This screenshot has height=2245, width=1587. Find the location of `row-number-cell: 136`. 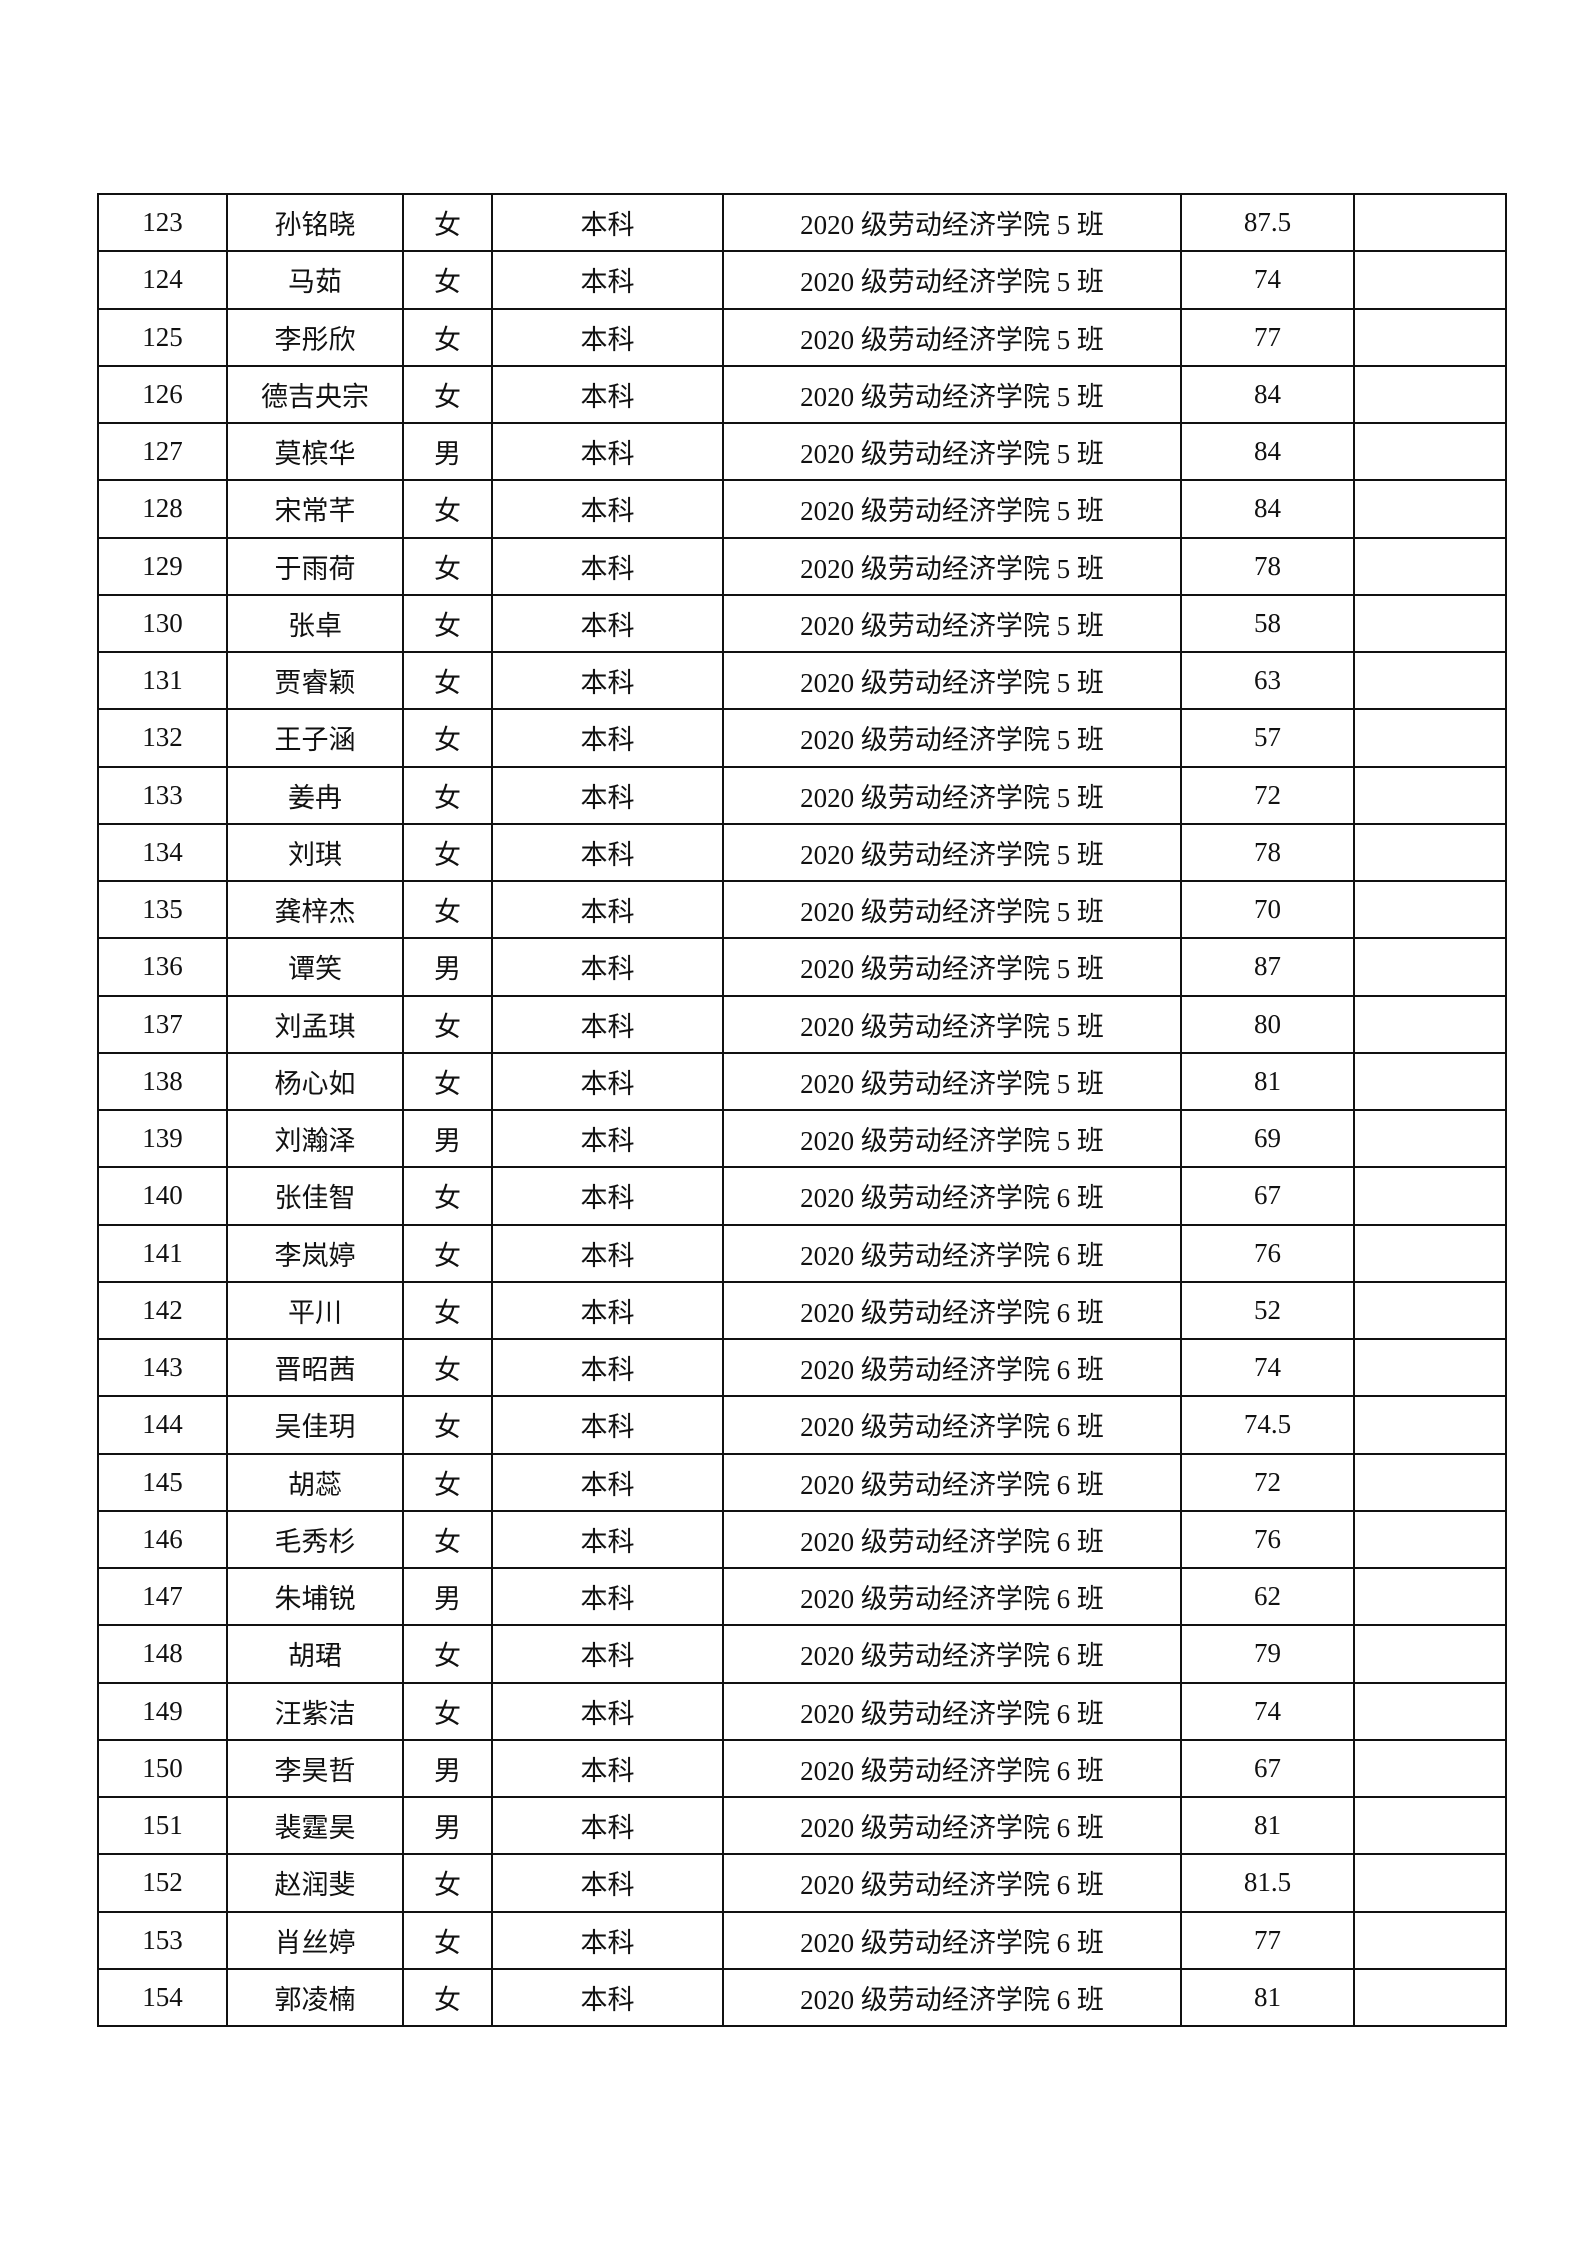

row-number-cell: 136 is located at coordinates (162, 967).